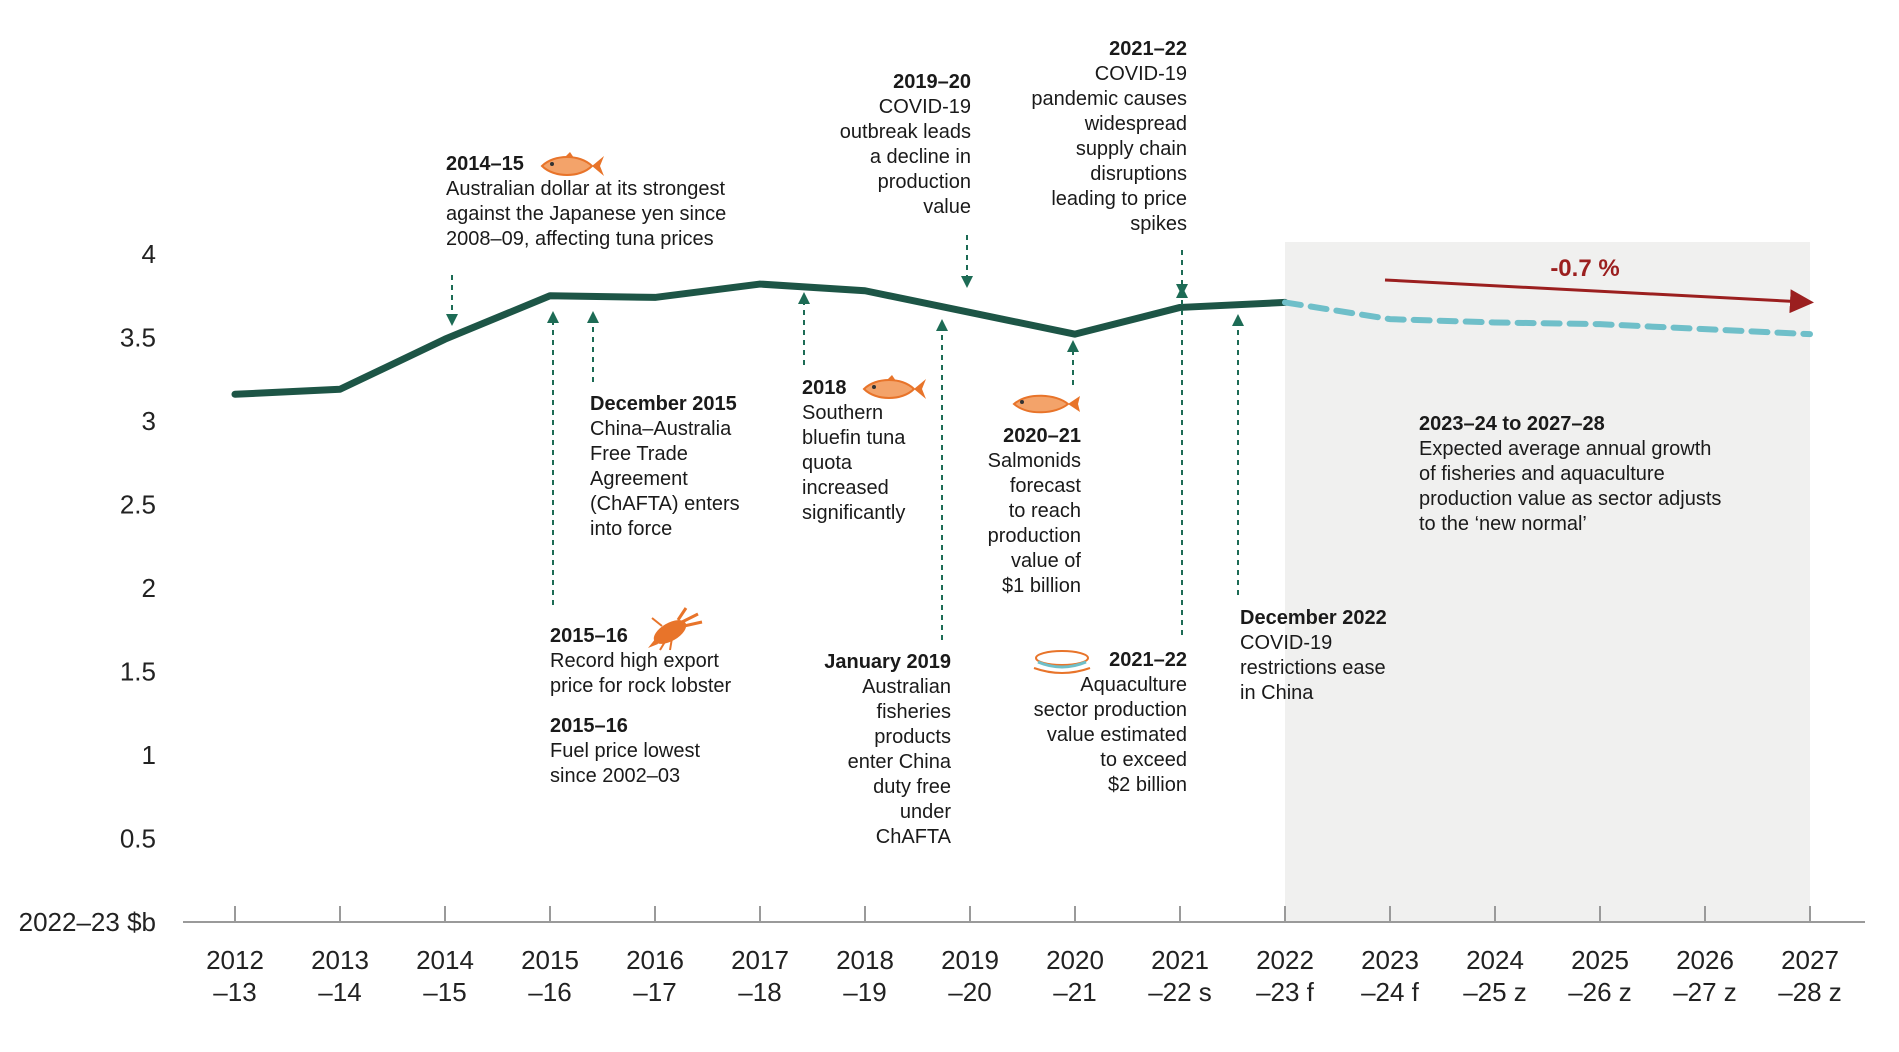 The image size is (1899, 1052). What do you see at coordinates (138, 338) in the screenshot?
I see `y-tick-label: 3.5` at bounding box center [138, 338].